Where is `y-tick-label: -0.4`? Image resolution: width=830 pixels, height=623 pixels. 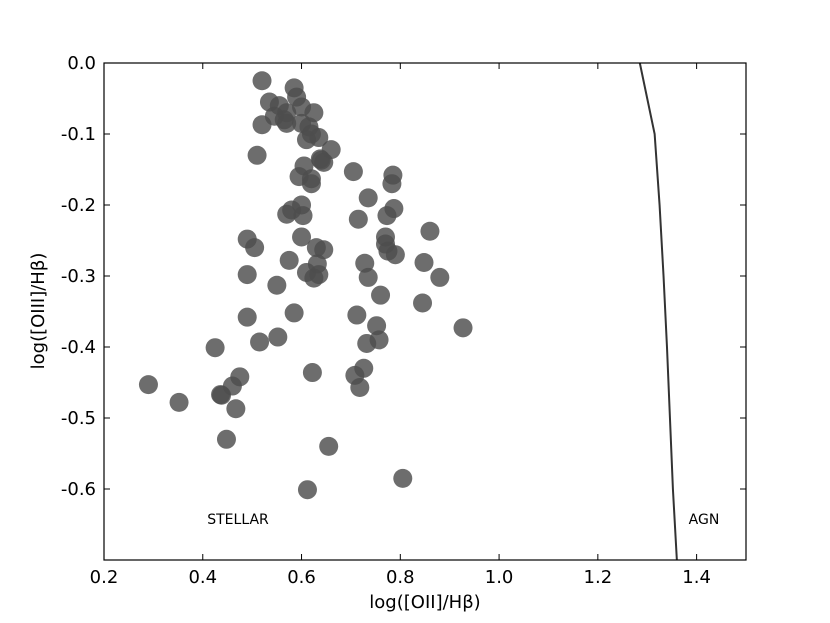 y-tick-label: -0.4 is located at coordinates (78, 347).